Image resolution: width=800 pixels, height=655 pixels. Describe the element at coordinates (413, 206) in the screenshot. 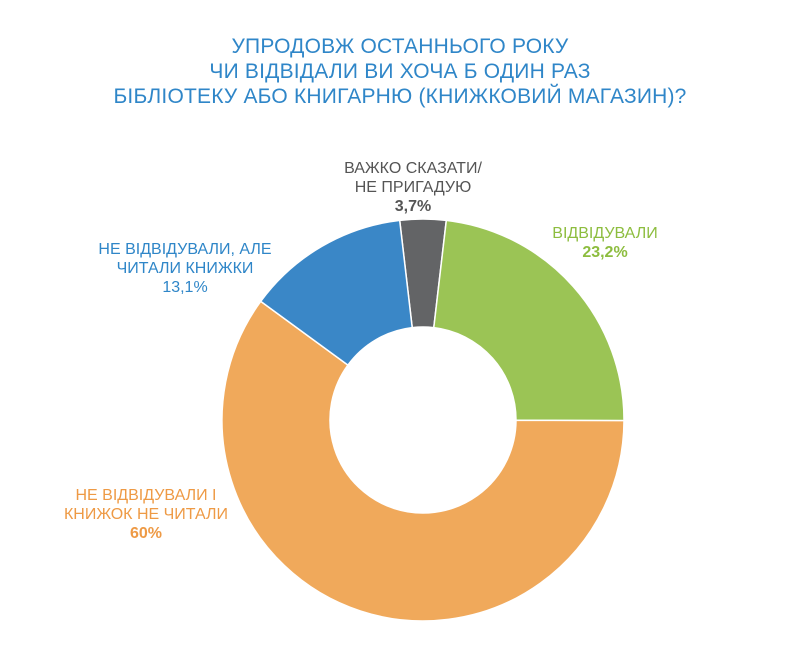

I see `slice-value-hard-to-say: 3,7%` at that location.